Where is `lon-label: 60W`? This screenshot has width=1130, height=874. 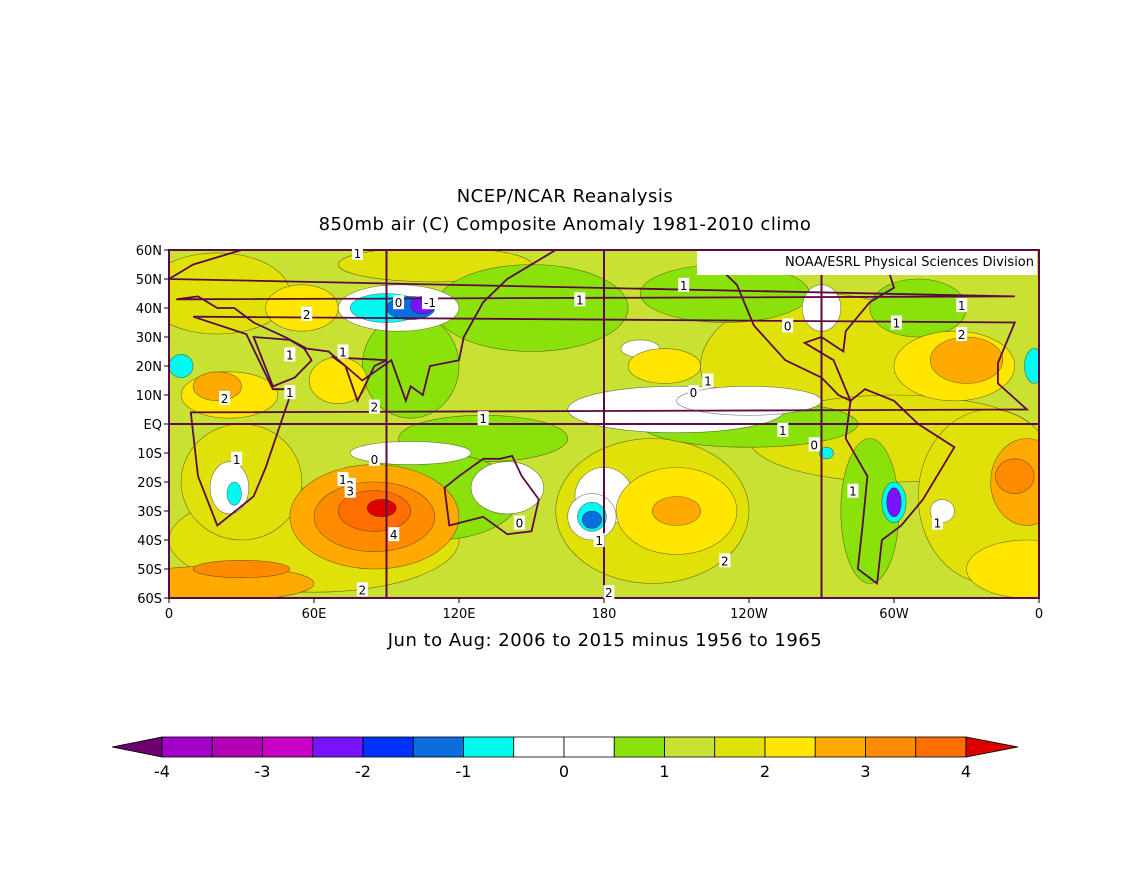 lon-label: 60W is located at coordinates (894, 614).